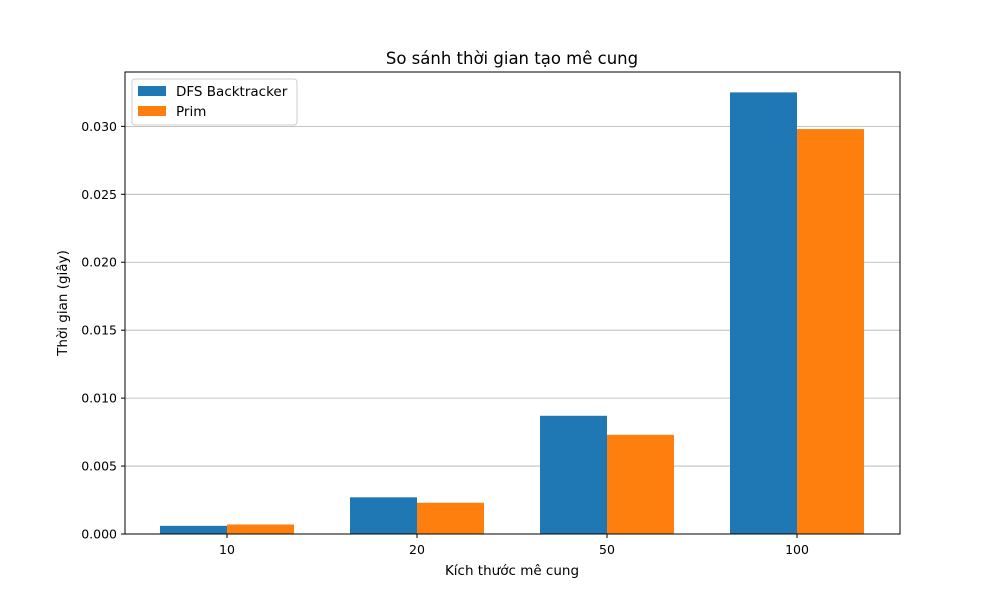 The height and width of the screenshot is (600, 1000). What do you see at coordinates (99, 330) in the screenshot?
I see `y-tick-label: 0.015` at bounding box center [99, 330].